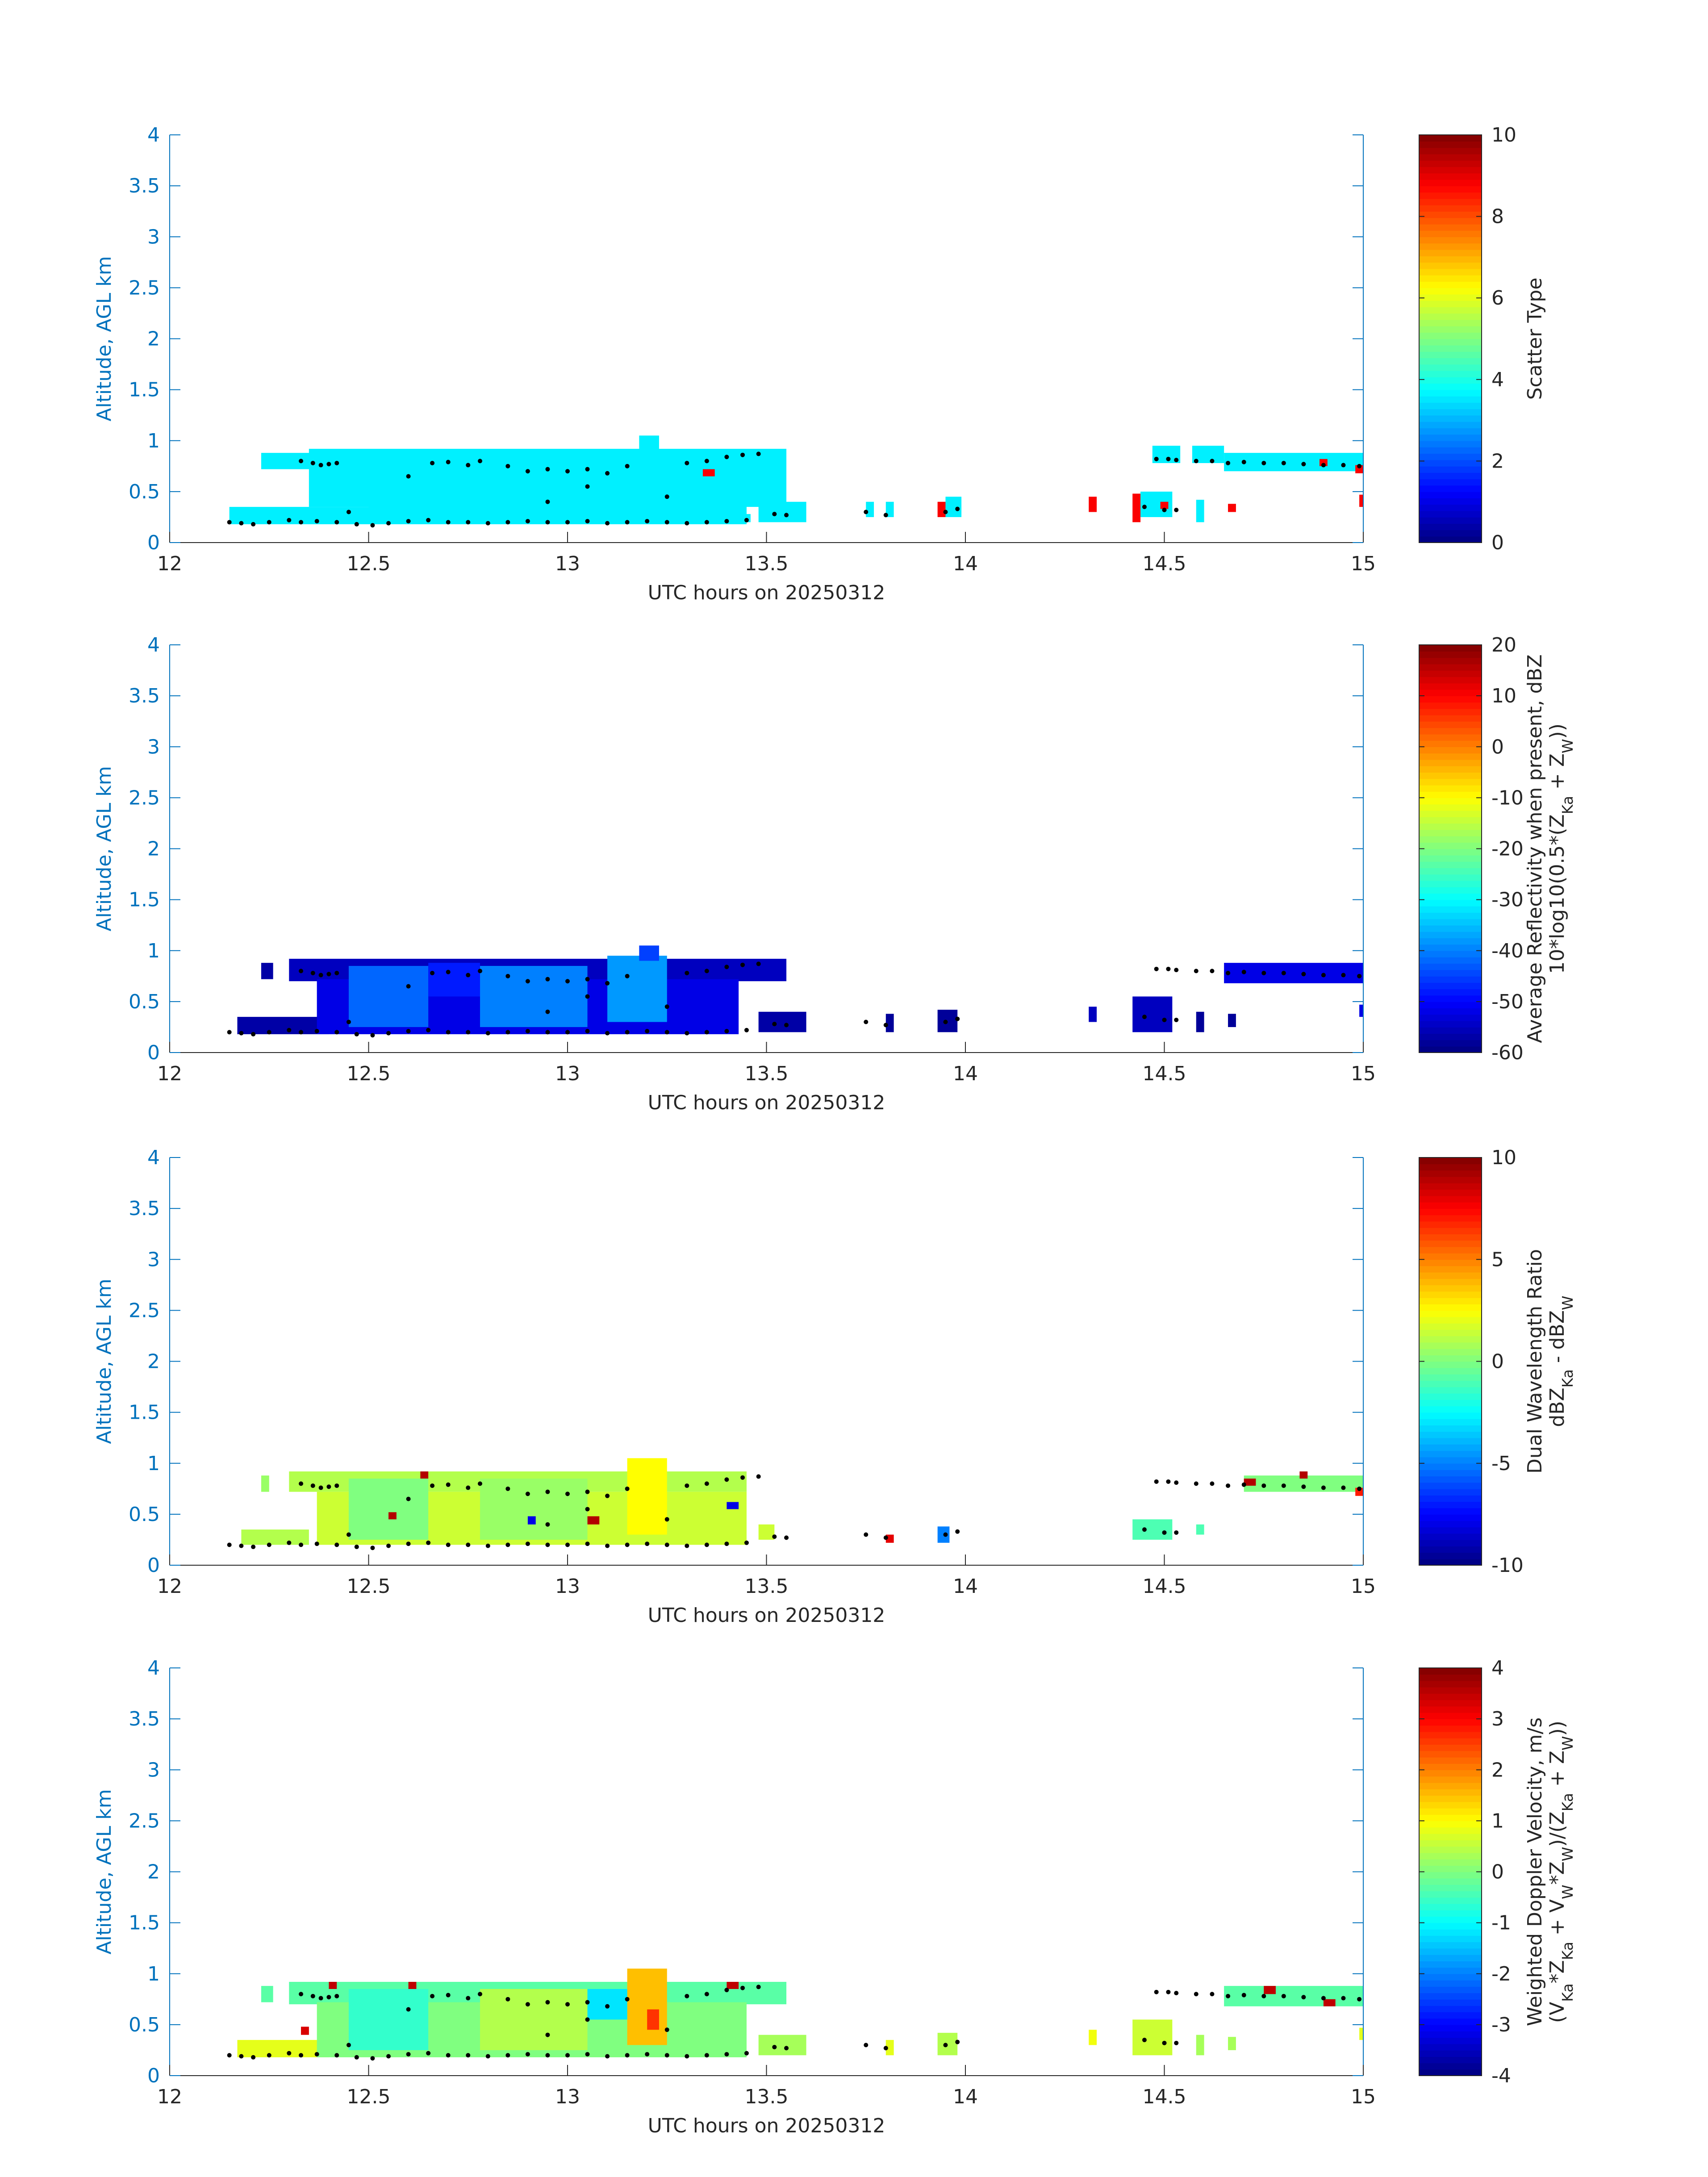 This screenshot has width=1708, height=2177. Describe the element at coordinates (1561, 848) in the screenshot. I see `colorbar-label: 10*log10(0.5*(ZKa + ZW))` at that location.